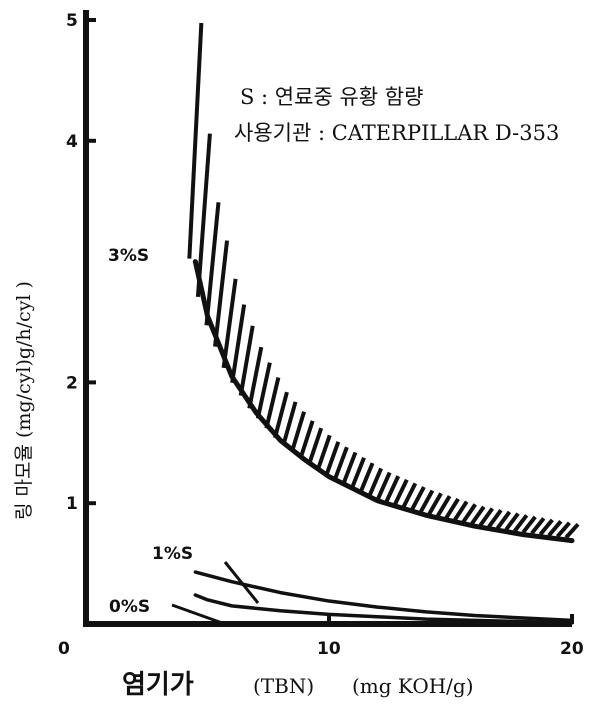 This screenshot has height=709, width=602. Describe the element at coordinates (329, 649) in the screenshot. I see `x-tick-label: 10` at that location.